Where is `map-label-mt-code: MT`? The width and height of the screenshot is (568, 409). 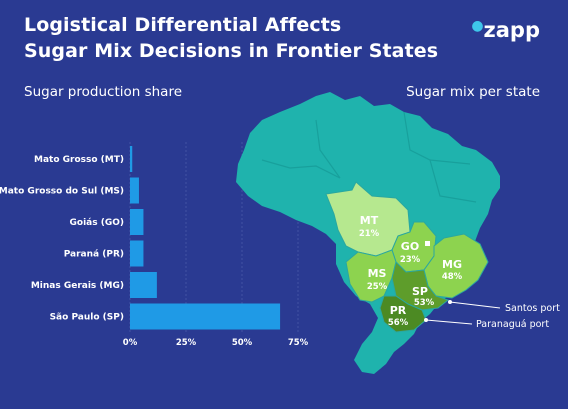
map-label-mt-code: MT is located at coordinates (369, 220).